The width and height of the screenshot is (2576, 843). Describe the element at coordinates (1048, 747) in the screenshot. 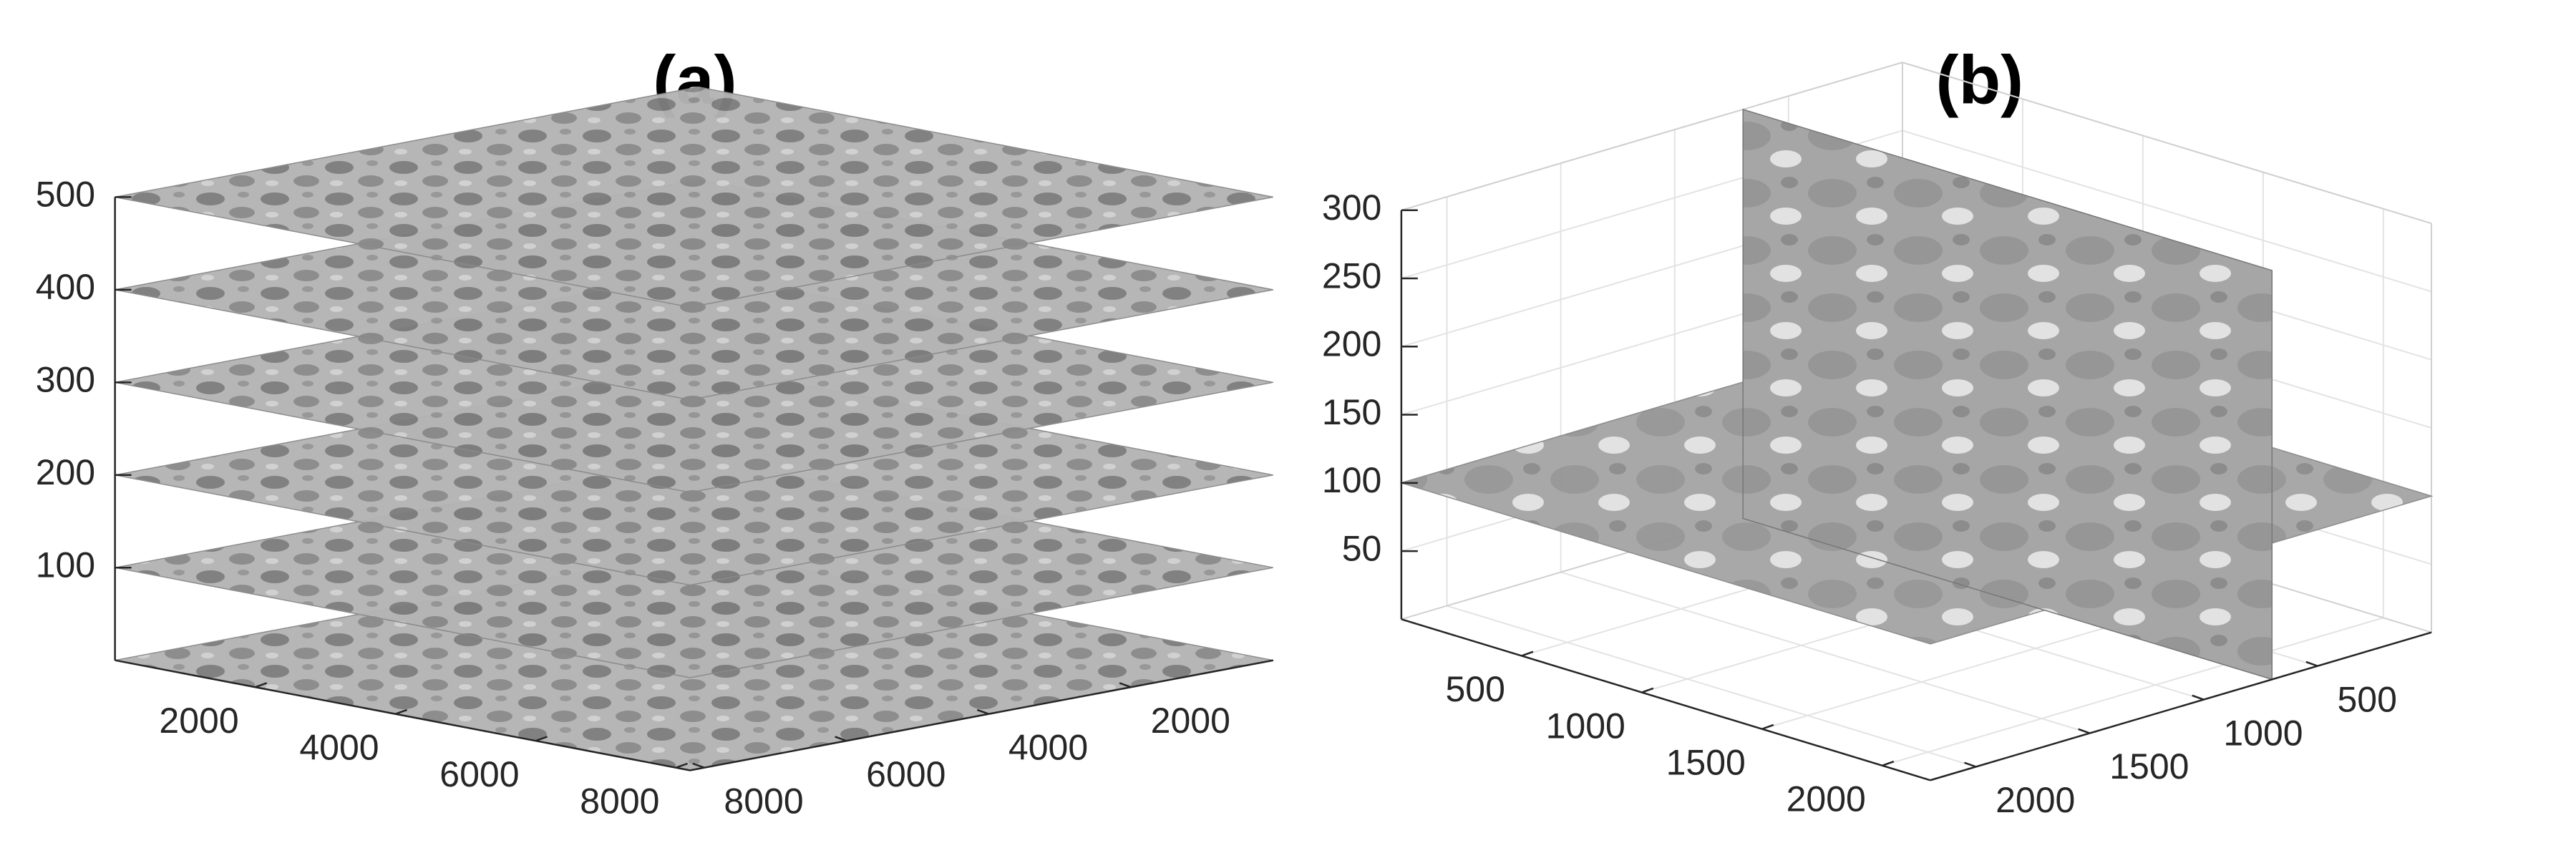

I see `y-tick-label: 4000` at that location.